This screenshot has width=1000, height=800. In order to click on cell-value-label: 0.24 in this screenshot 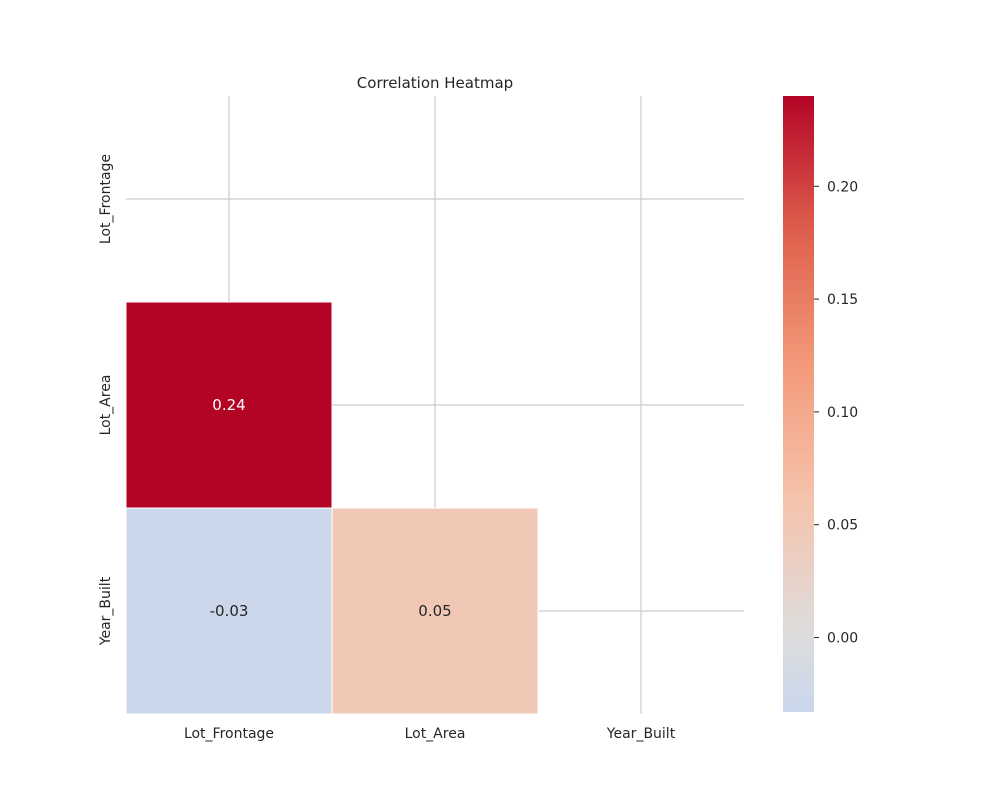, I will do `click(228, 405)`.